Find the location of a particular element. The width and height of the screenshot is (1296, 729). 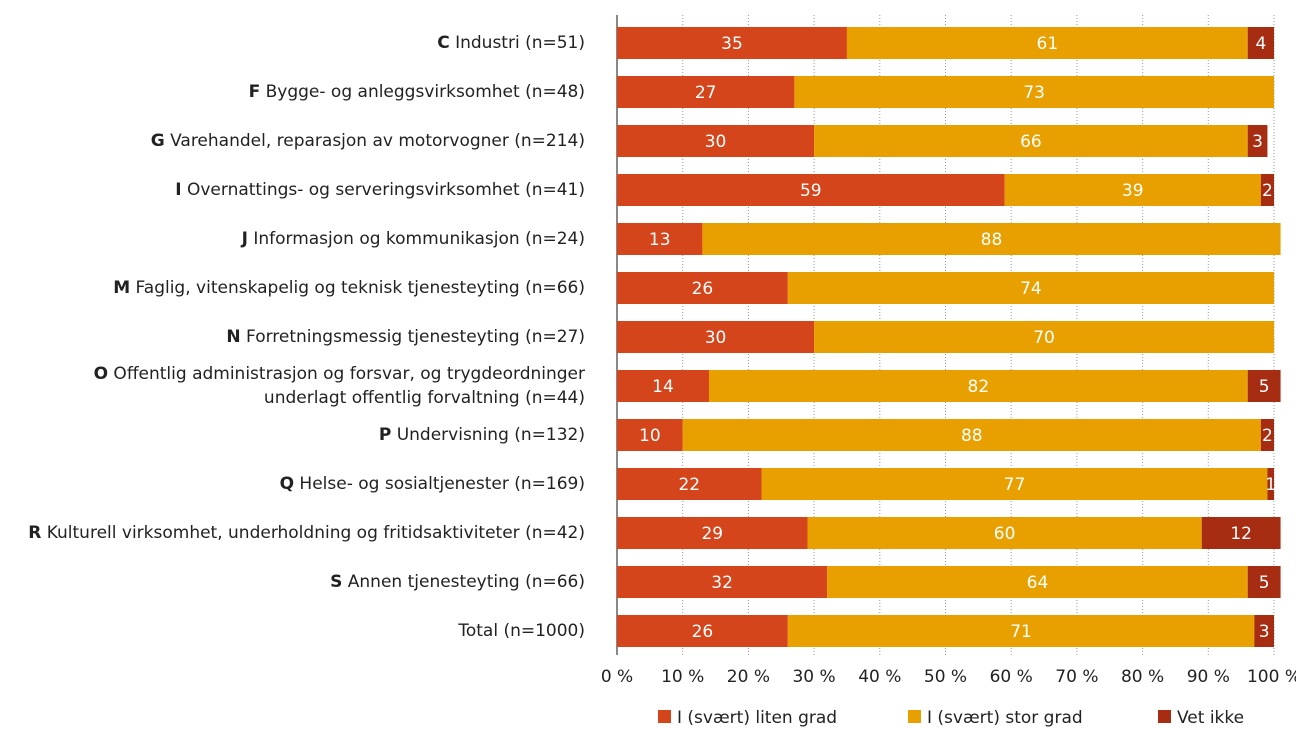

data-label: 27 is located at coordinates (706, 93).